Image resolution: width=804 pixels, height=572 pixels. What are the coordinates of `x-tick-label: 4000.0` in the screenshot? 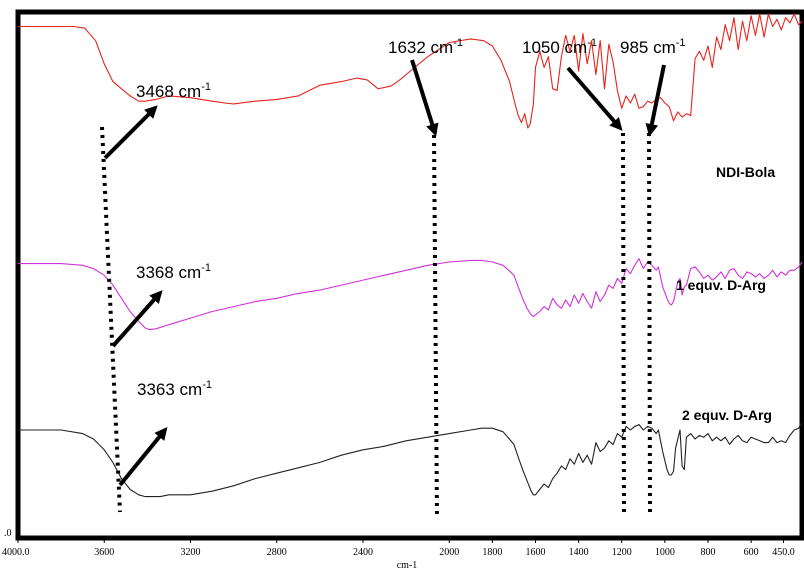 It's located at (16, 552).